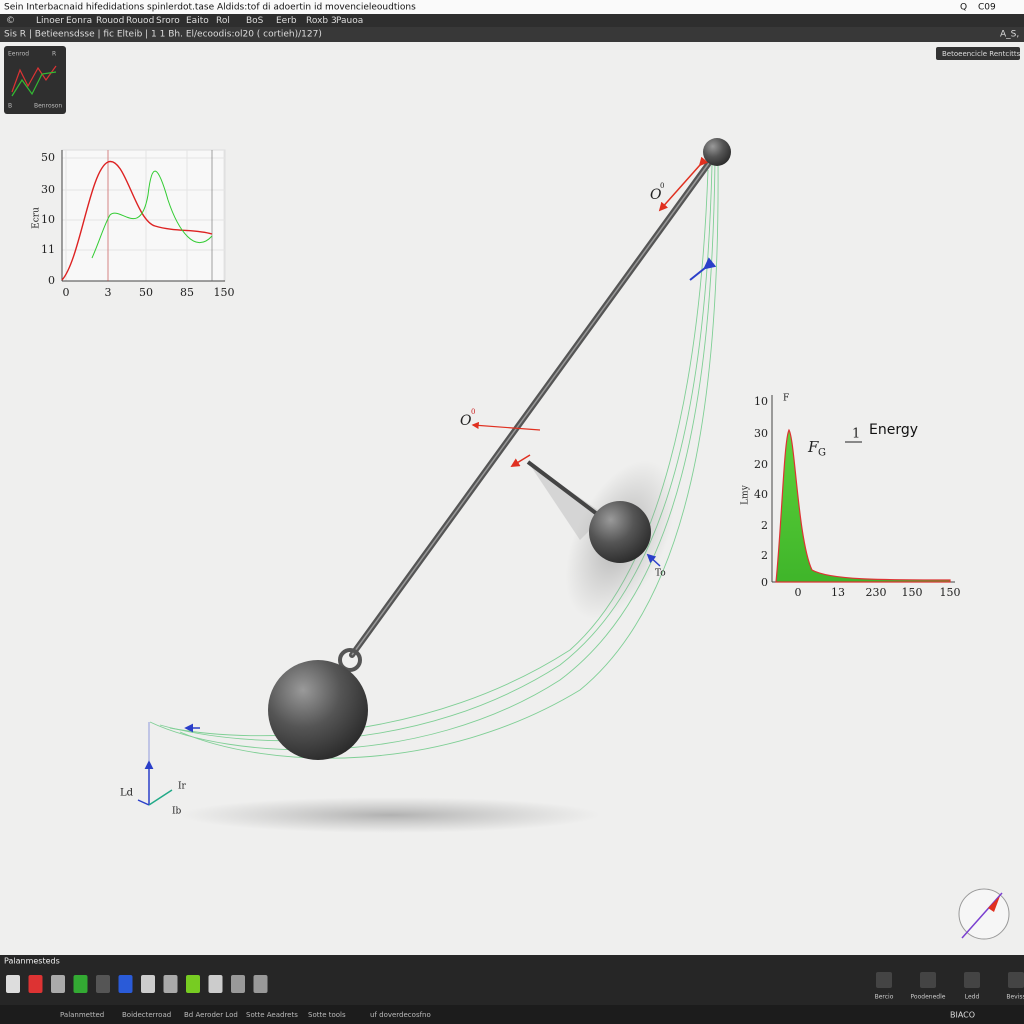 This screenshot has height=1024, width=1024. Describe the element at coordinates (79, 21) in the screenshot. I see `menu-item: Eonra` at that location.